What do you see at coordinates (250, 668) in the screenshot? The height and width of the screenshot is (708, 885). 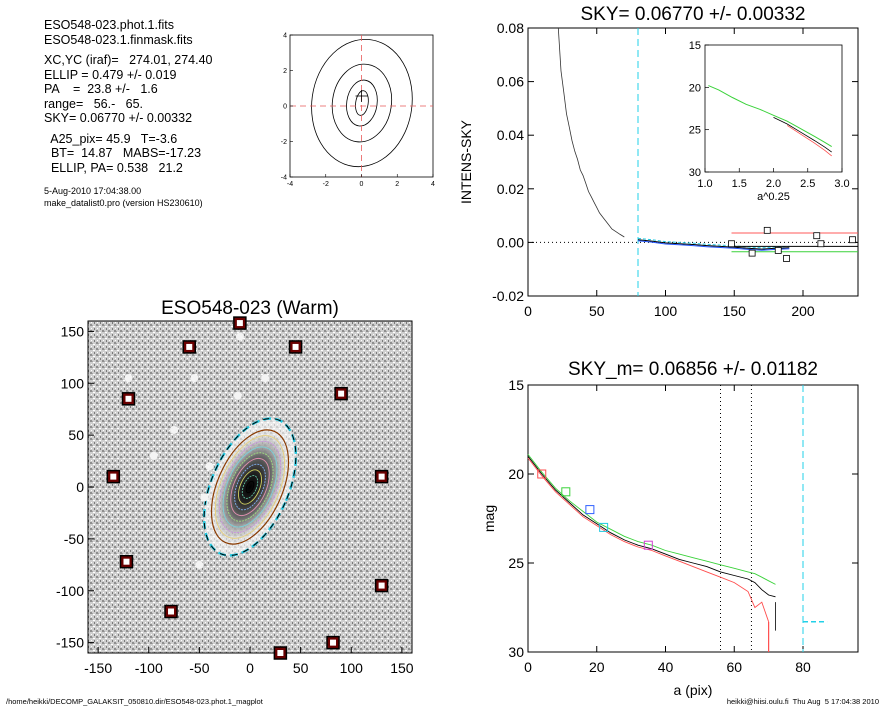 I see `image-x-tick-label: 0` at bounding box center [250, 668].